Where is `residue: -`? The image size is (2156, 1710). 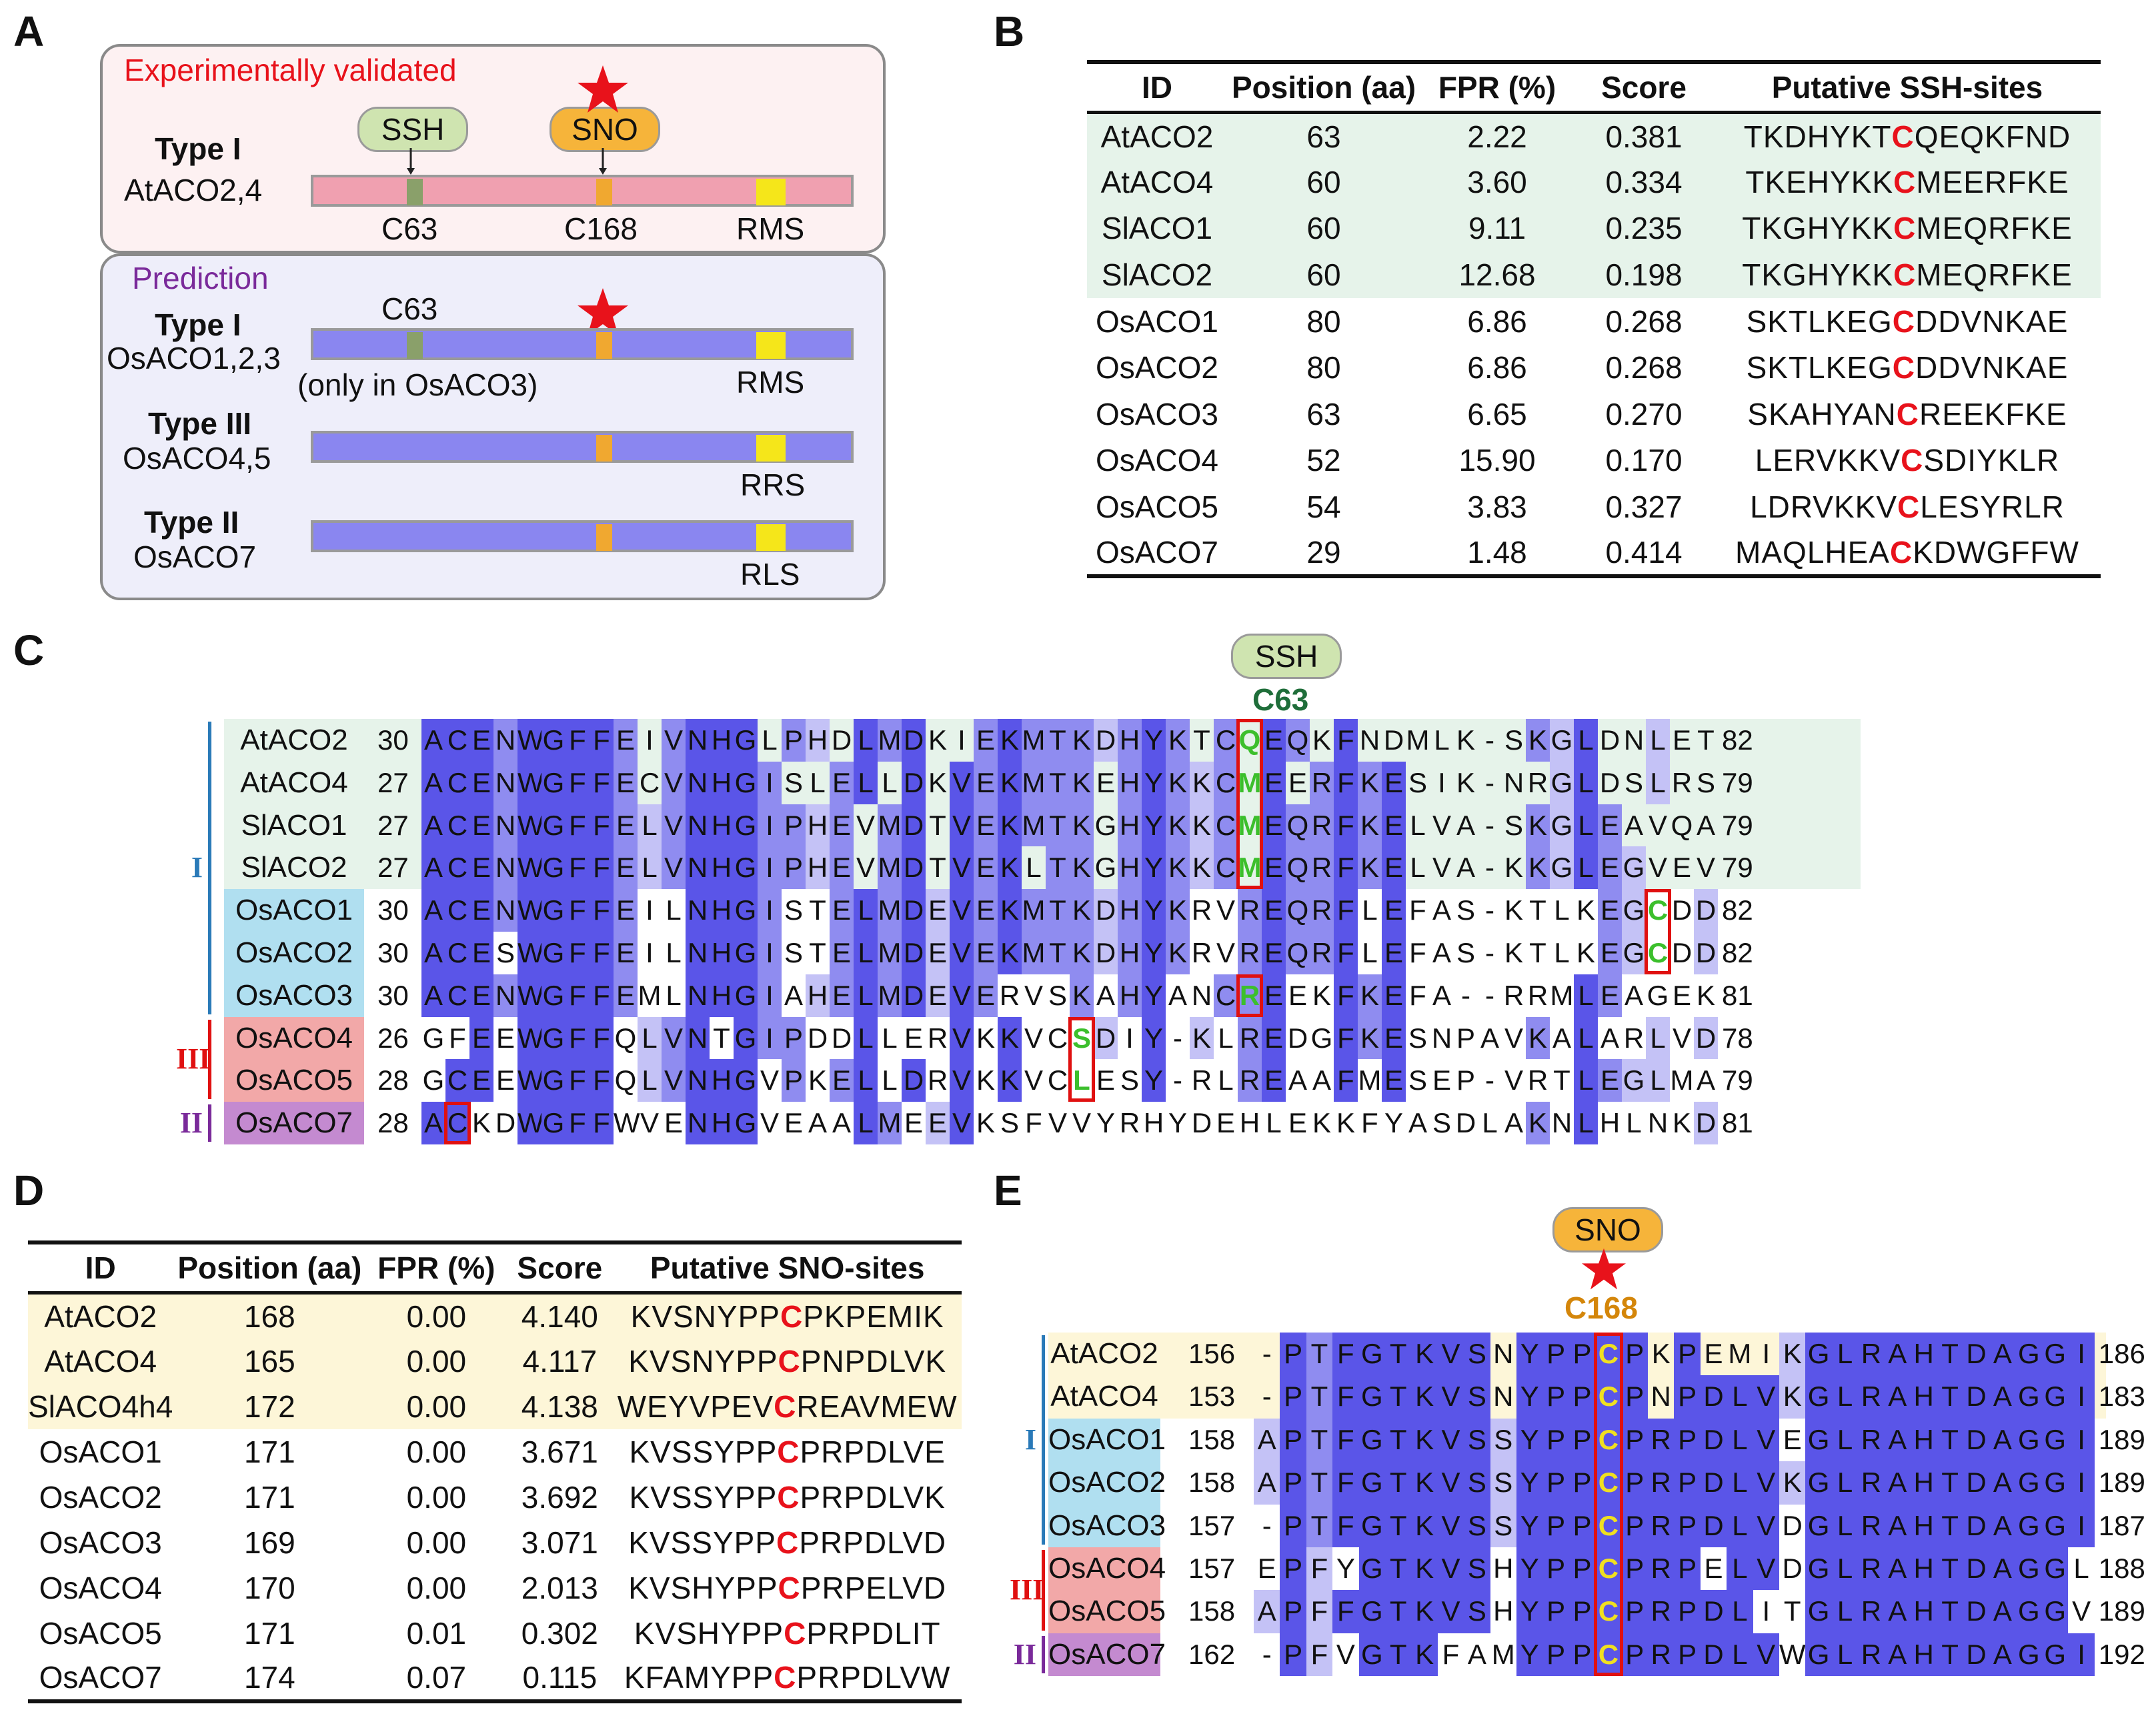 residue: - is located at coordinates (1489, 952).